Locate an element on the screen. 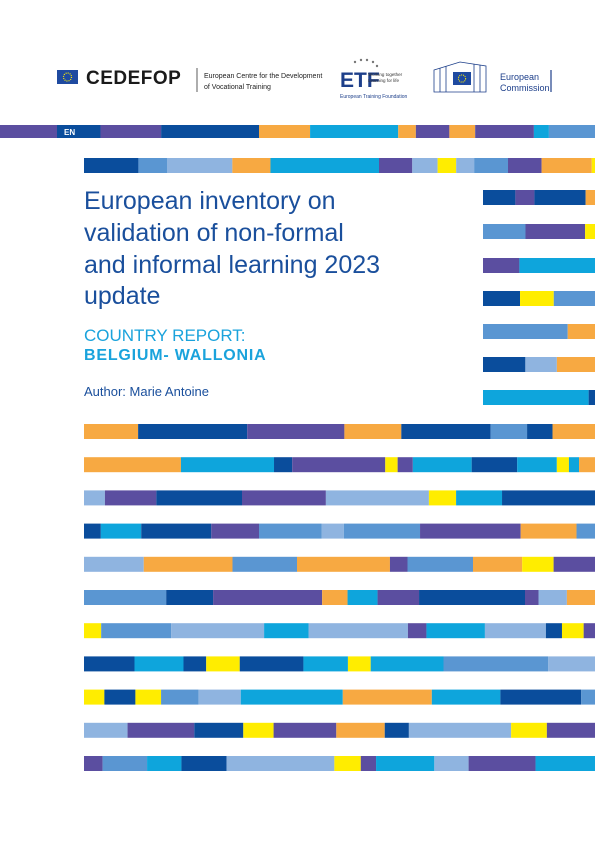  ec-building is located at coordinates (460, 77).